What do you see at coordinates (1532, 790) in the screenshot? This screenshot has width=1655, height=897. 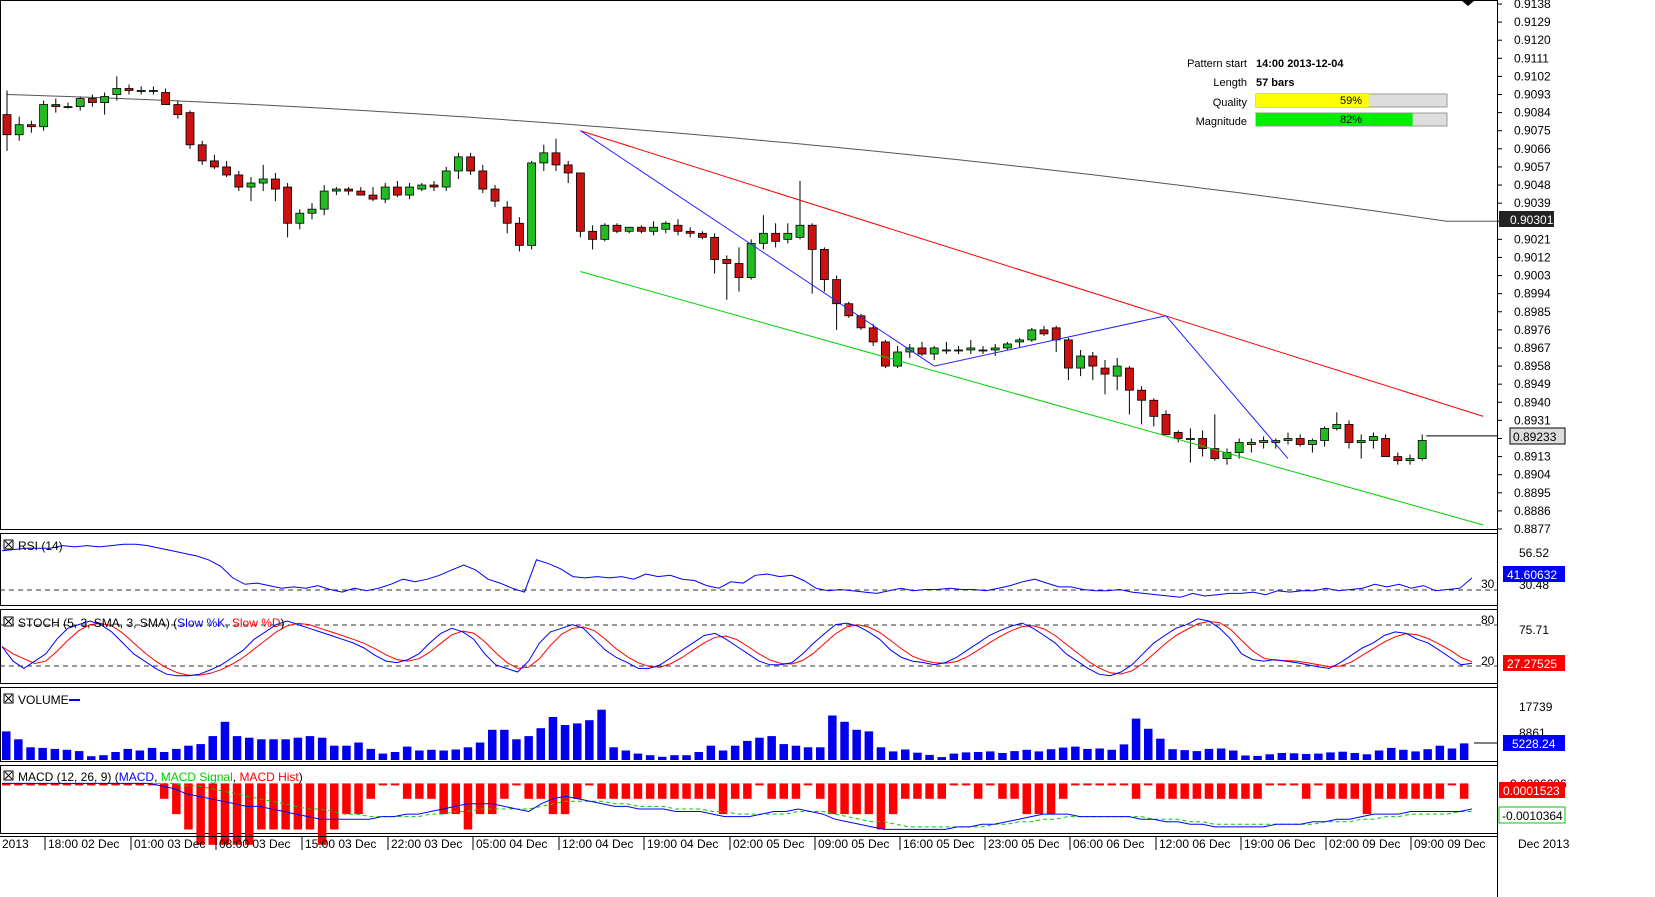 I see `macd-hist-current-badge` at bounding box center [1532, 790].